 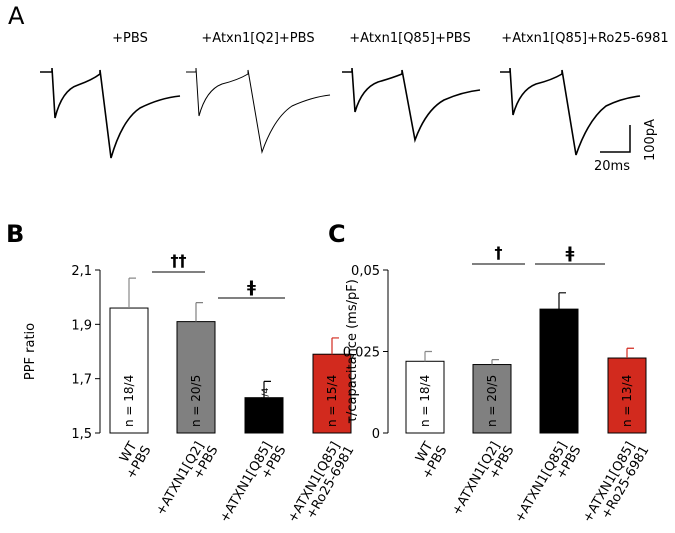 I want to click on trace-title: +Atxn1[Q85]+PBS, so click(x=409, y=38).